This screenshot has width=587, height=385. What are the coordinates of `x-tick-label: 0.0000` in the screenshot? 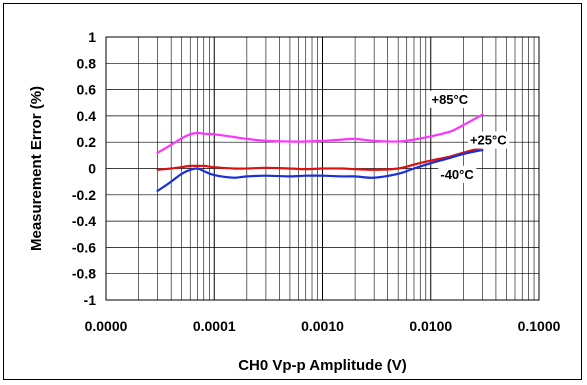 It's located at (106, 326).